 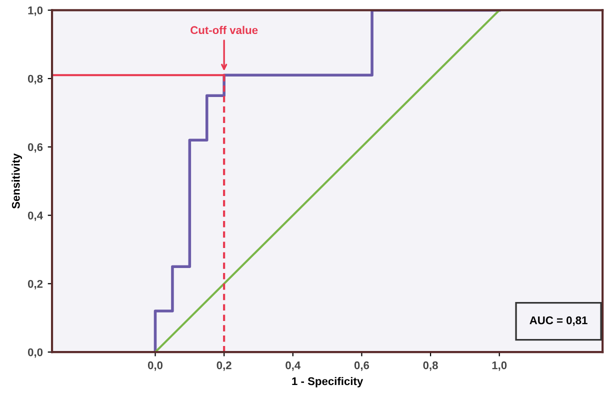 What do you see at coordinates (17, 181) in the screenshot?
I see `y-axis-title: Sensitivity` at bounding box center [17, 181].